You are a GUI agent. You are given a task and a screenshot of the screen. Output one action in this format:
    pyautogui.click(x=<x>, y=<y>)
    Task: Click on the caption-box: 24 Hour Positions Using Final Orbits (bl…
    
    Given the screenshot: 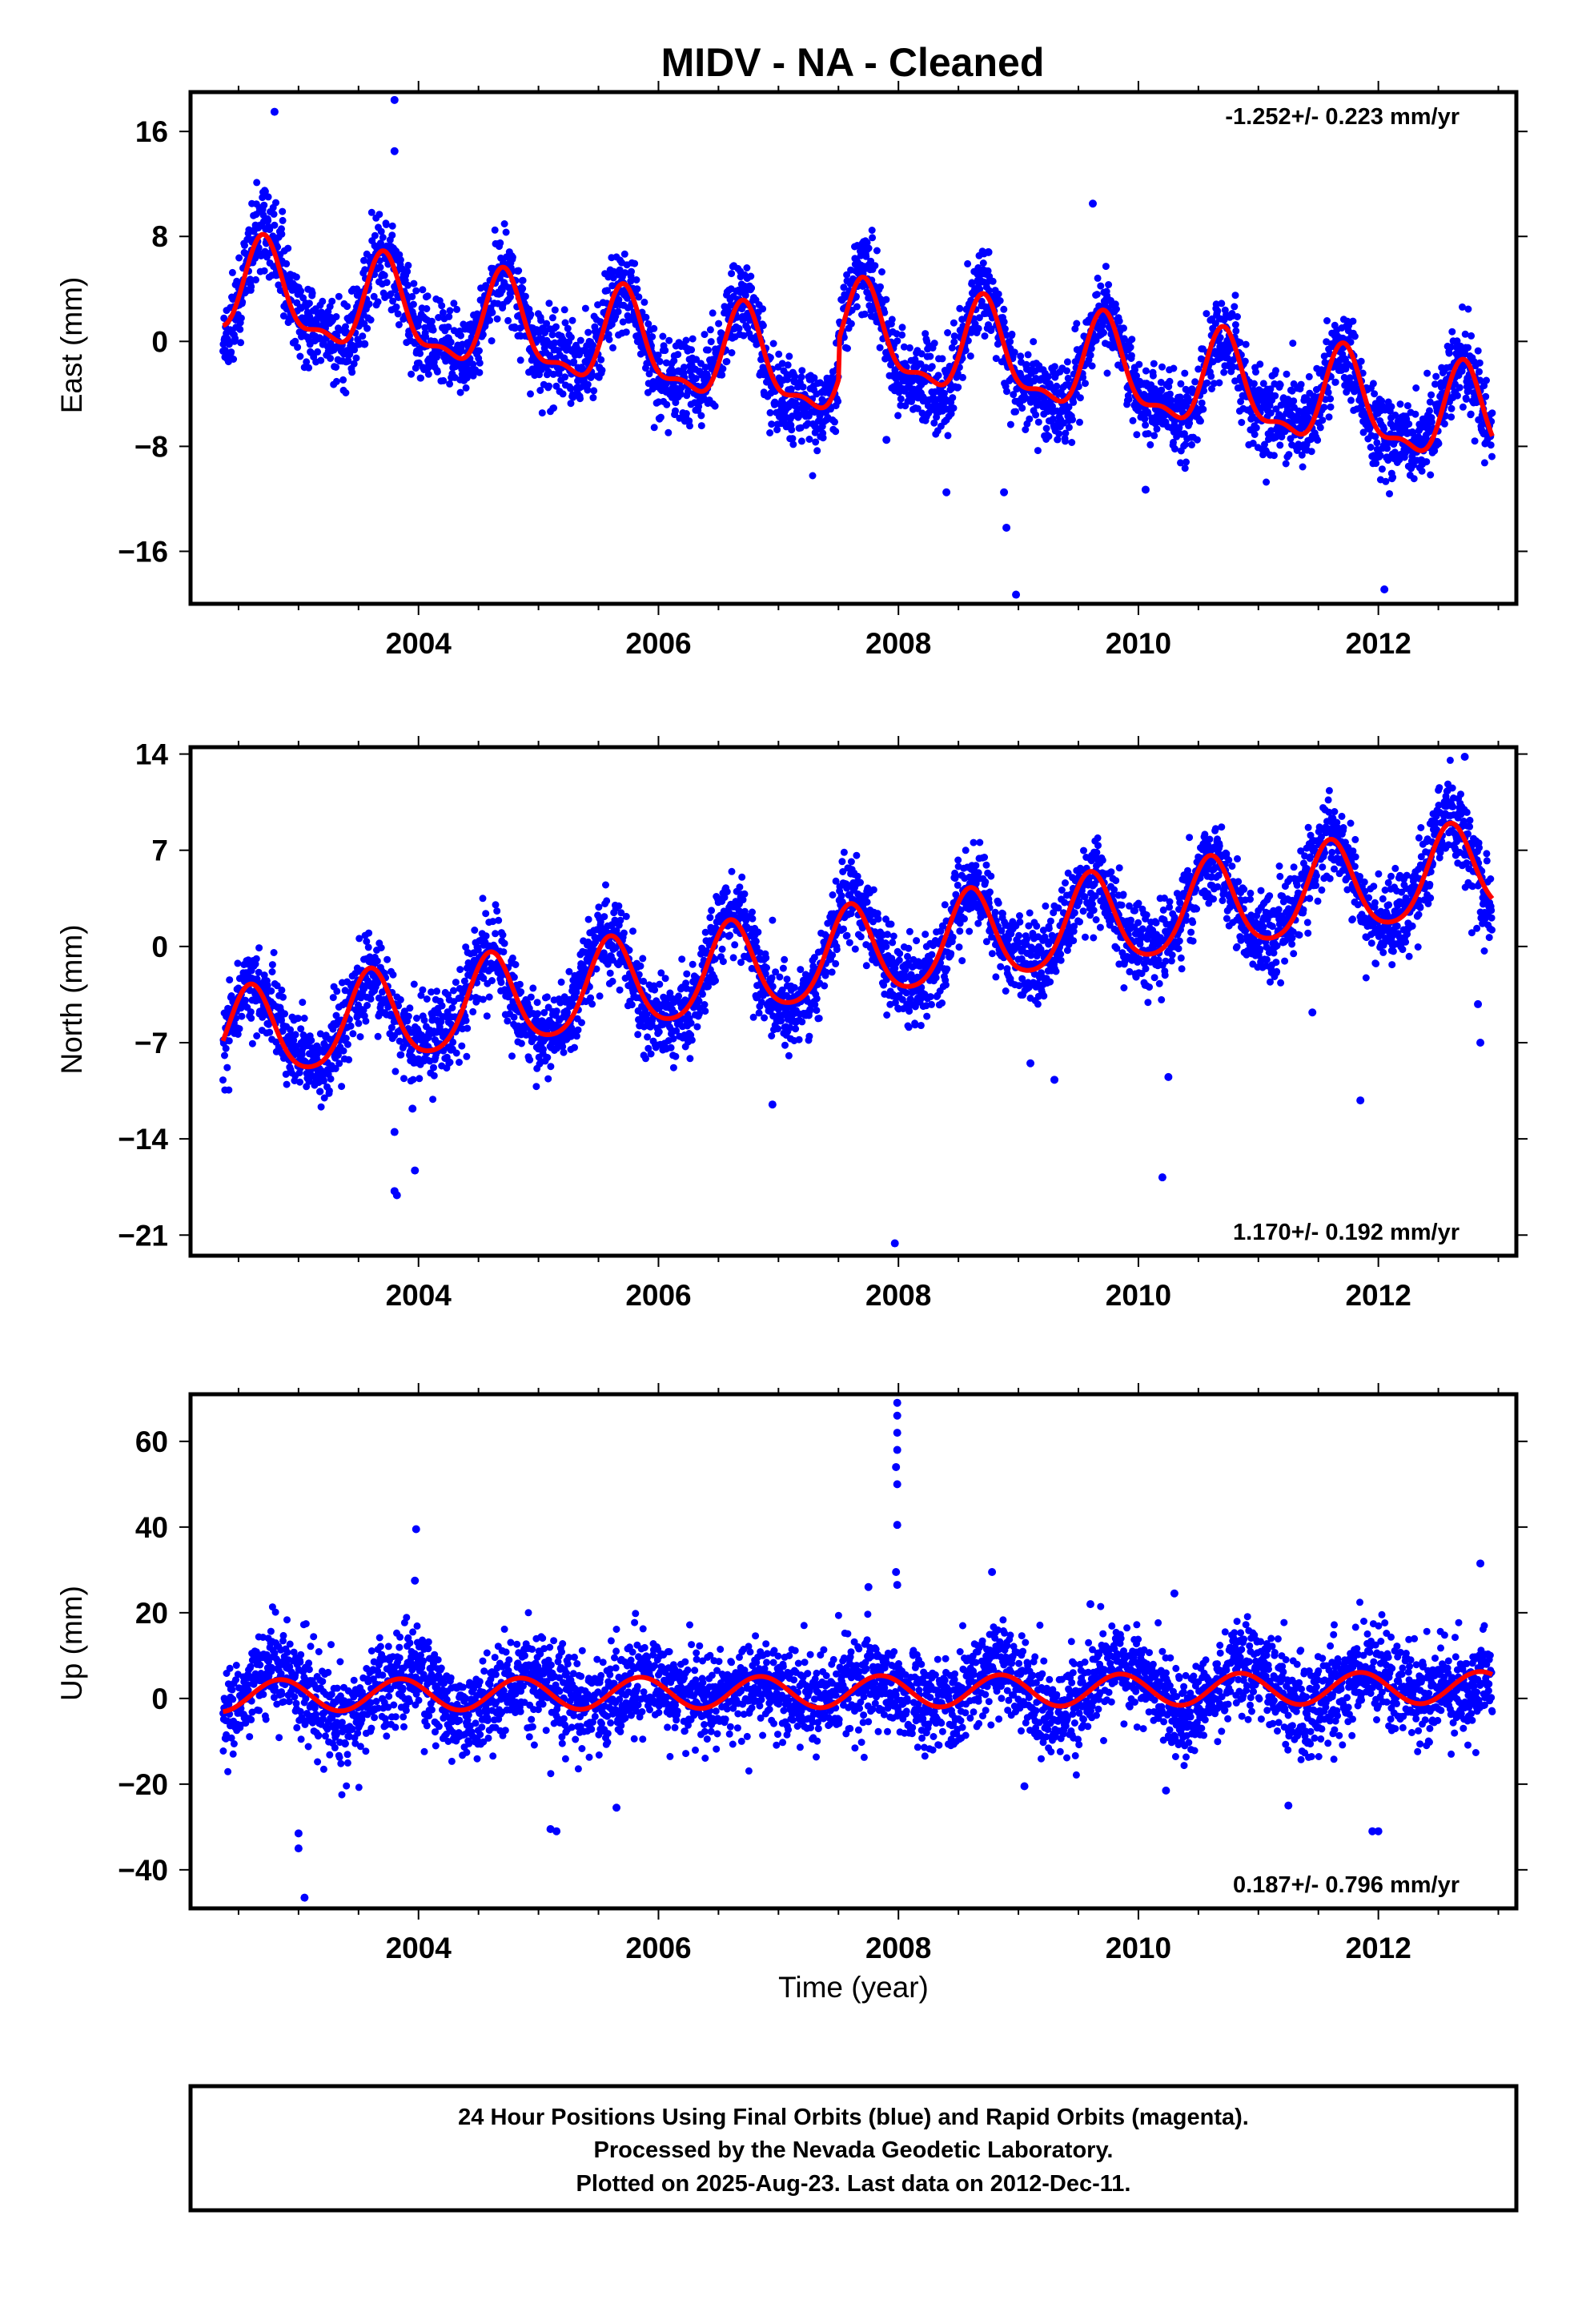 What is the action you would take?
    pyautogui.click(x=853, y=2148)
    